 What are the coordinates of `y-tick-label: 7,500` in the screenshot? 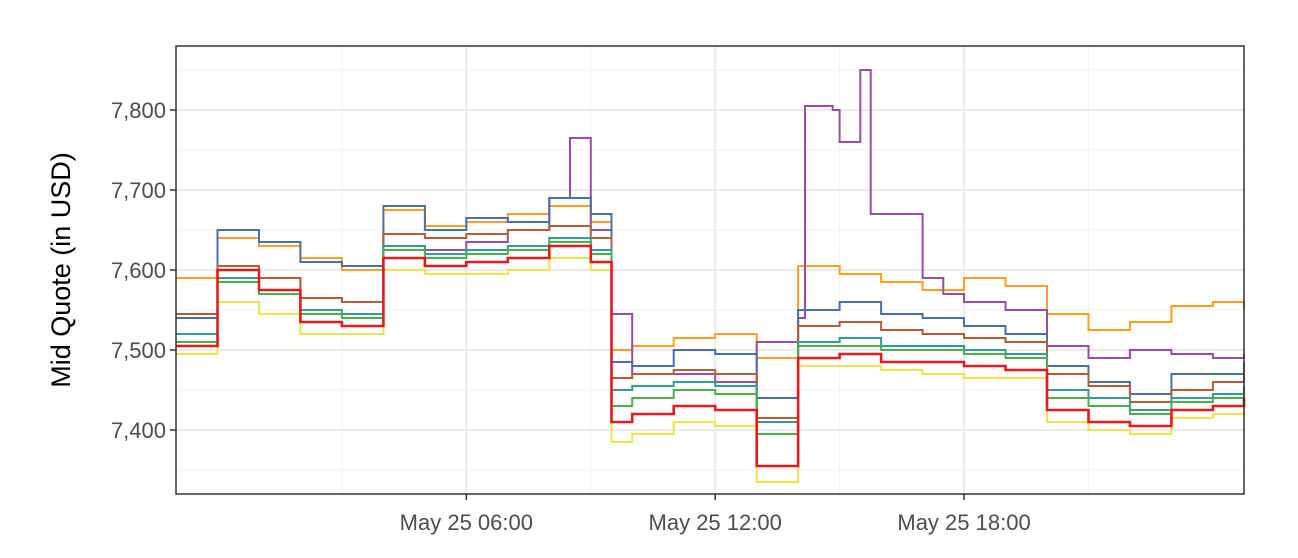 It's located at (138, 350).